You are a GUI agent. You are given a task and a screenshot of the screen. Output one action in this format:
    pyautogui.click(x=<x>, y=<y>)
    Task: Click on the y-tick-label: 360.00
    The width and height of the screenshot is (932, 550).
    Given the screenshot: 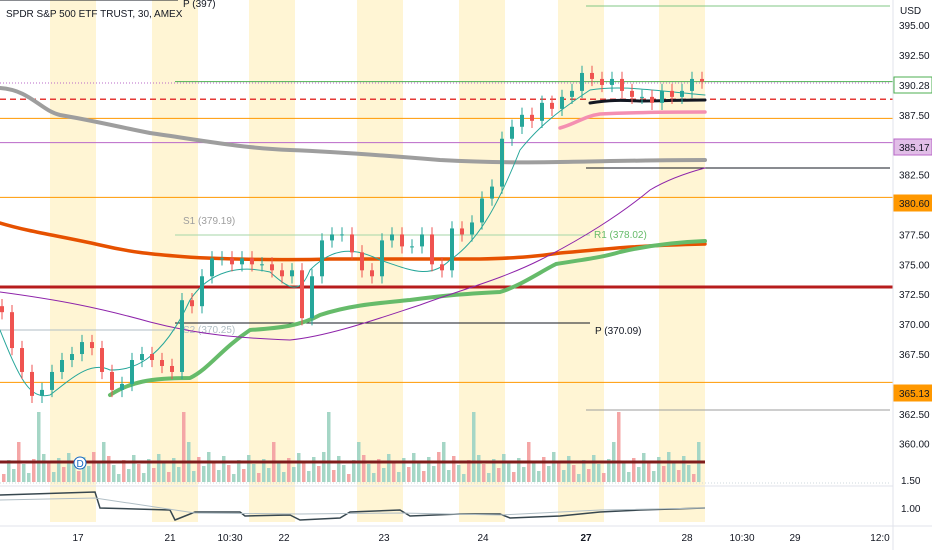 What is the action you would take?
    pyautogui.click(x=914, y=445)
    